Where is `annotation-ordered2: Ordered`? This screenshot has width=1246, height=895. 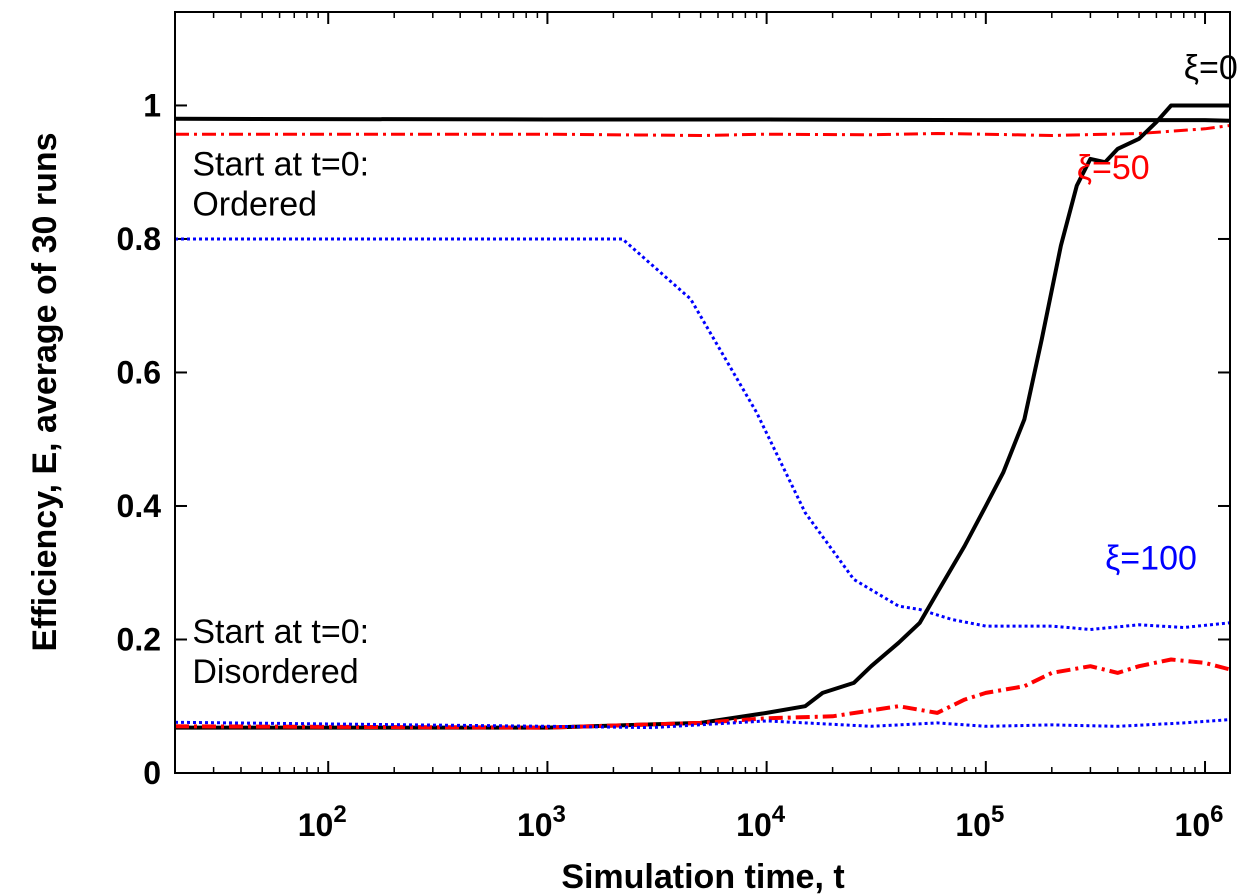 annotation-ordered2: Ordered is located at coordinates (254, 205).